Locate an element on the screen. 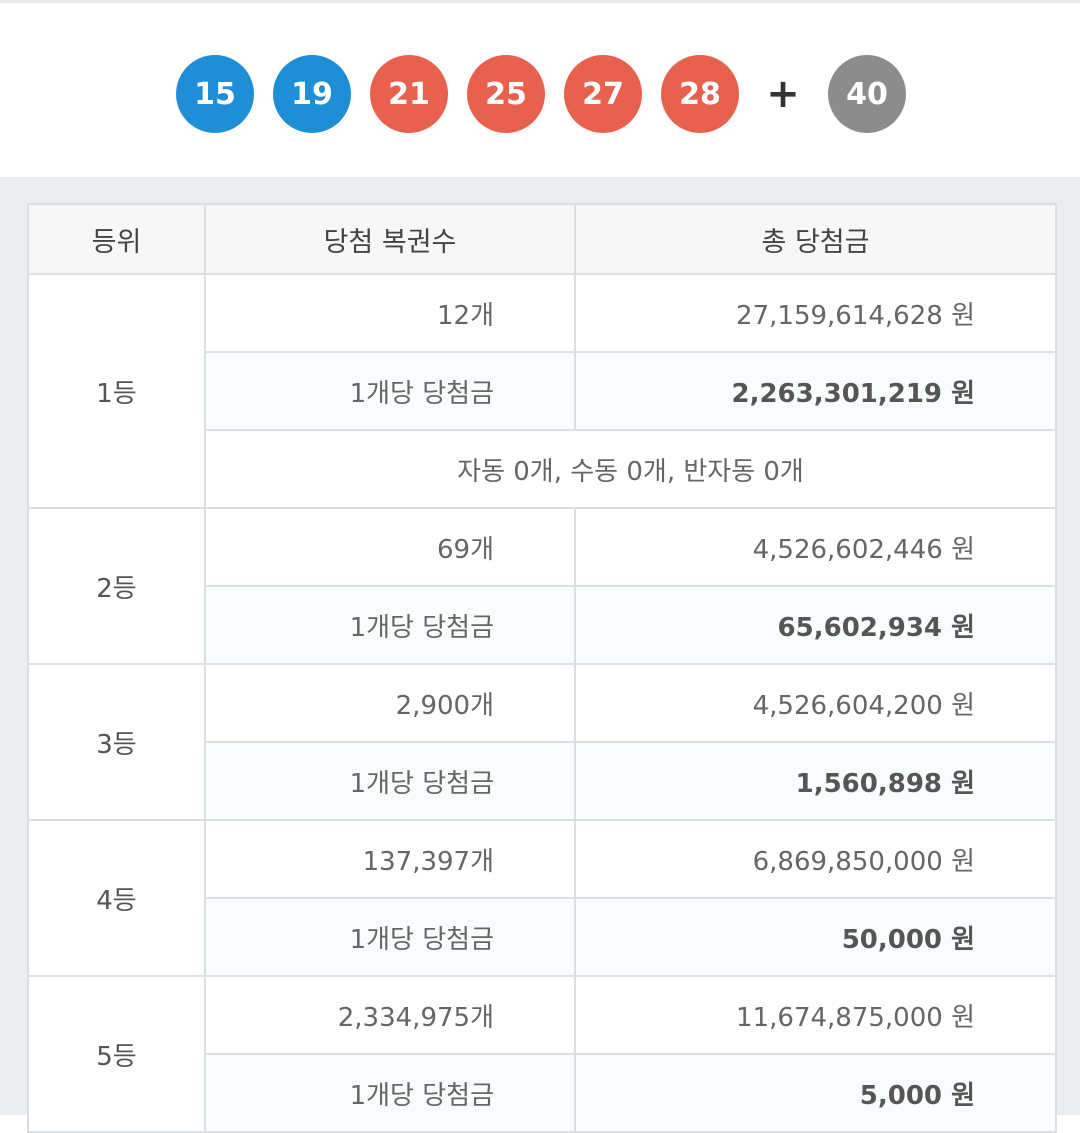 This screenshot has height=1133, width=1080. total-prize: 4,526,602,446 원 is located at coordinates (815, 547).